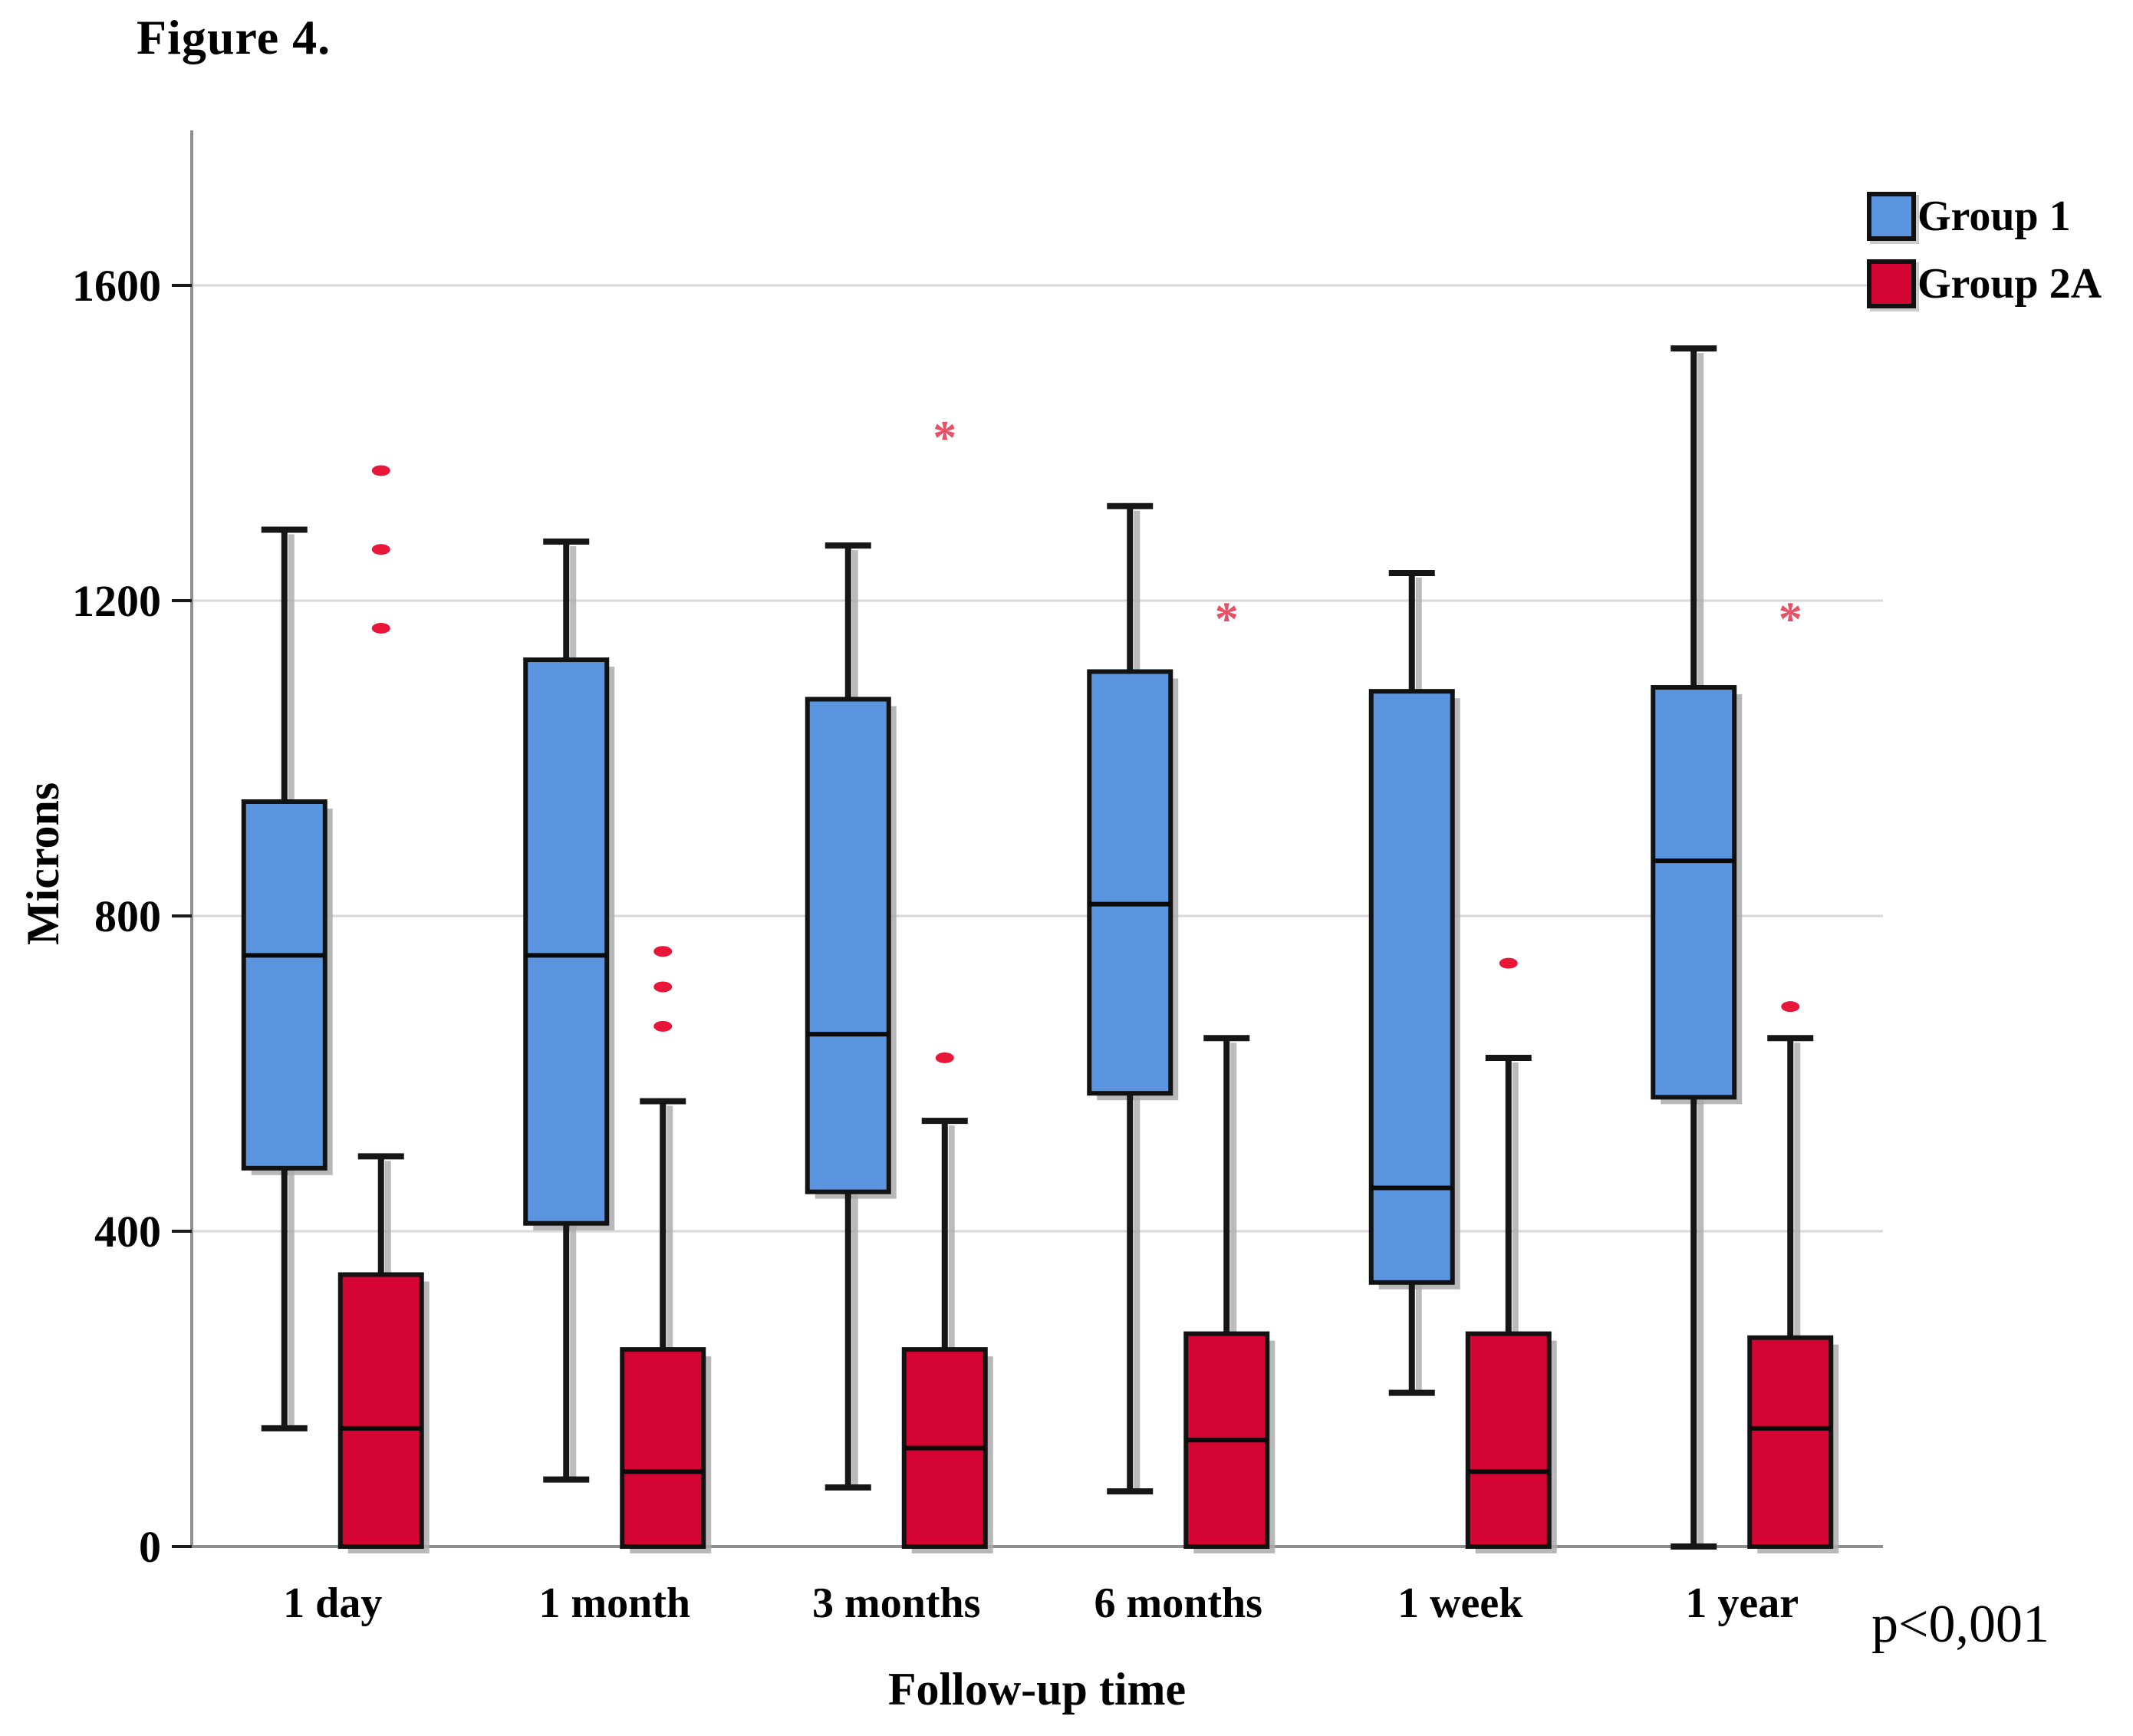 This screenshot has width=2133, height=1736. What do you see at coordinates (116, 286) in the screenshot?
I see `y-tick-label-1600: 1600` at bounding box center [116, 286].